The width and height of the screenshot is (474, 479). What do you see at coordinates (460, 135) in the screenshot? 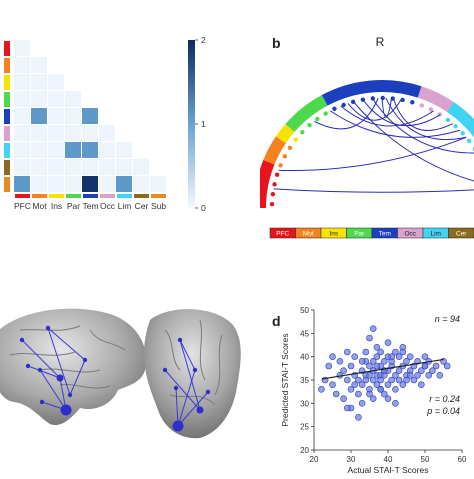
I see `ring-segment-lim` at bounding box center [460, 135].